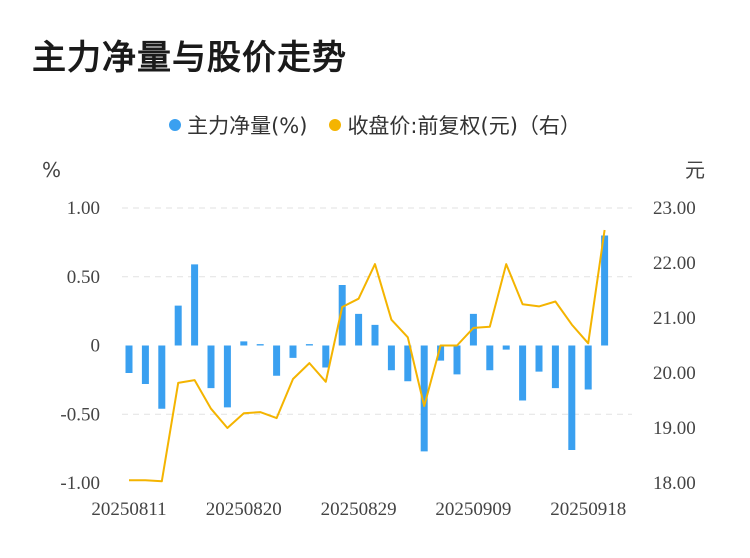  I want to click on y-right-tick-label: 21.00, so click(674, 318).